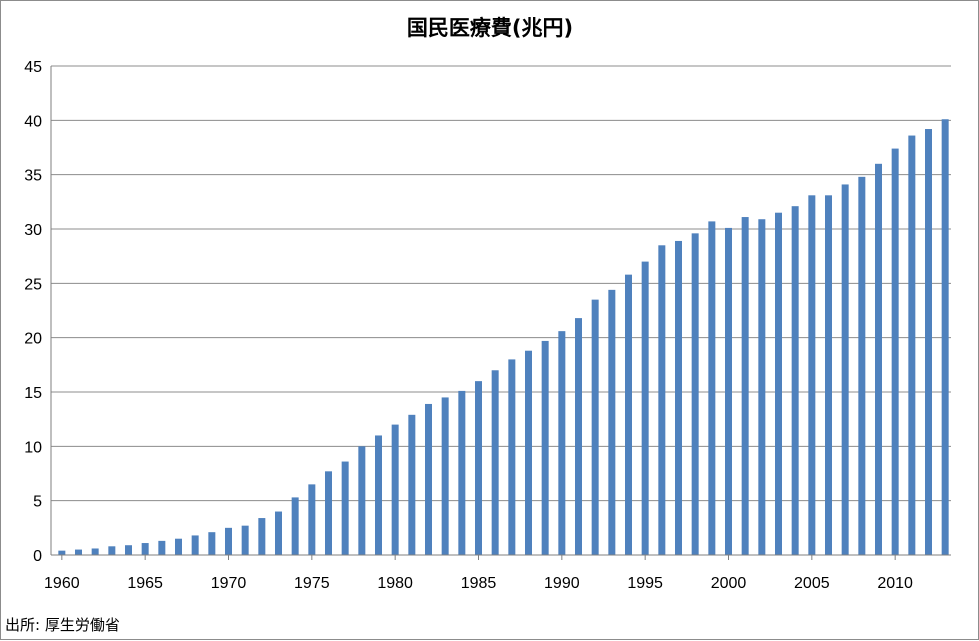  What do you see at coordinates (33, 121) in the screenshot?
I see `y-tick-label: 40` at bounding box center [33, 121].